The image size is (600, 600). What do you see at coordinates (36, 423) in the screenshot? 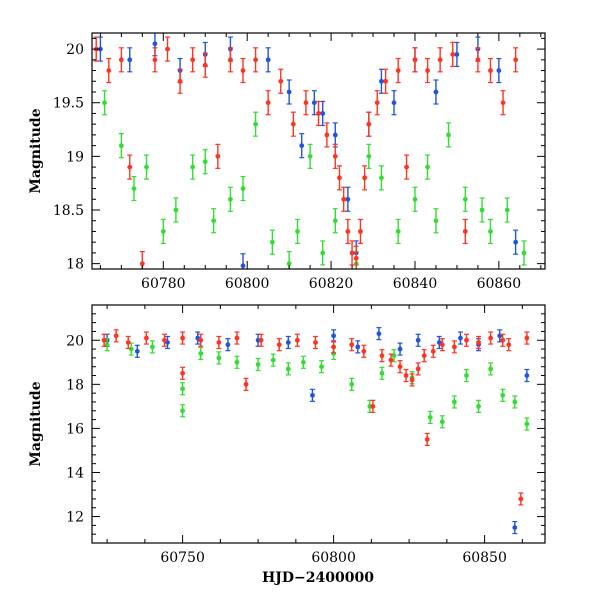
I see `bottom-panel-ylabel: Magnitude` at bounding box center [36, 423].